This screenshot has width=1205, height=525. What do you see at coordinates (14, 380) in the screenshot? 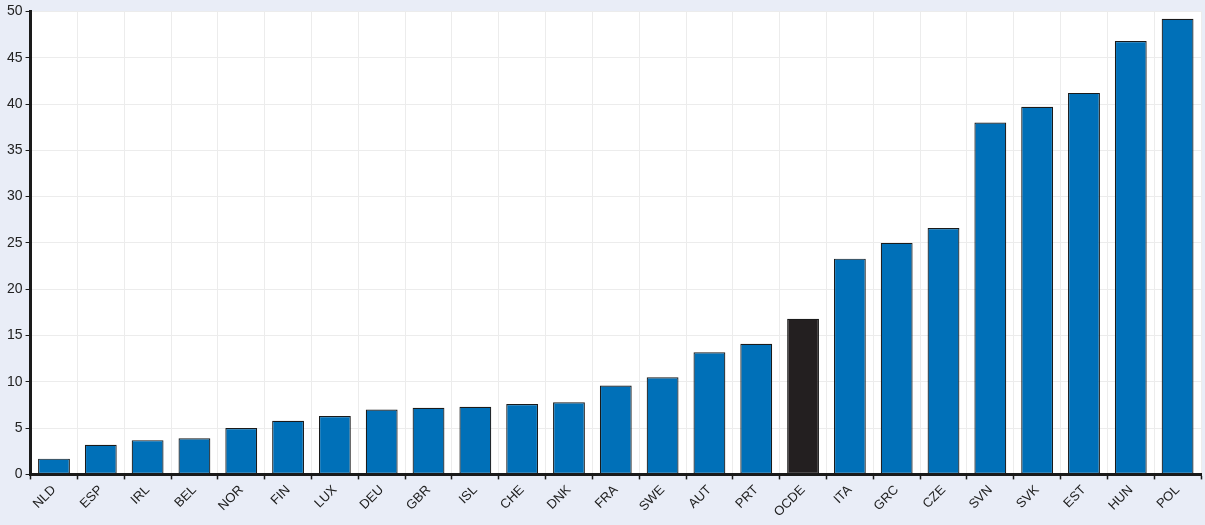
I see `y-tick-label: 10` at bounding box center [14, 380].